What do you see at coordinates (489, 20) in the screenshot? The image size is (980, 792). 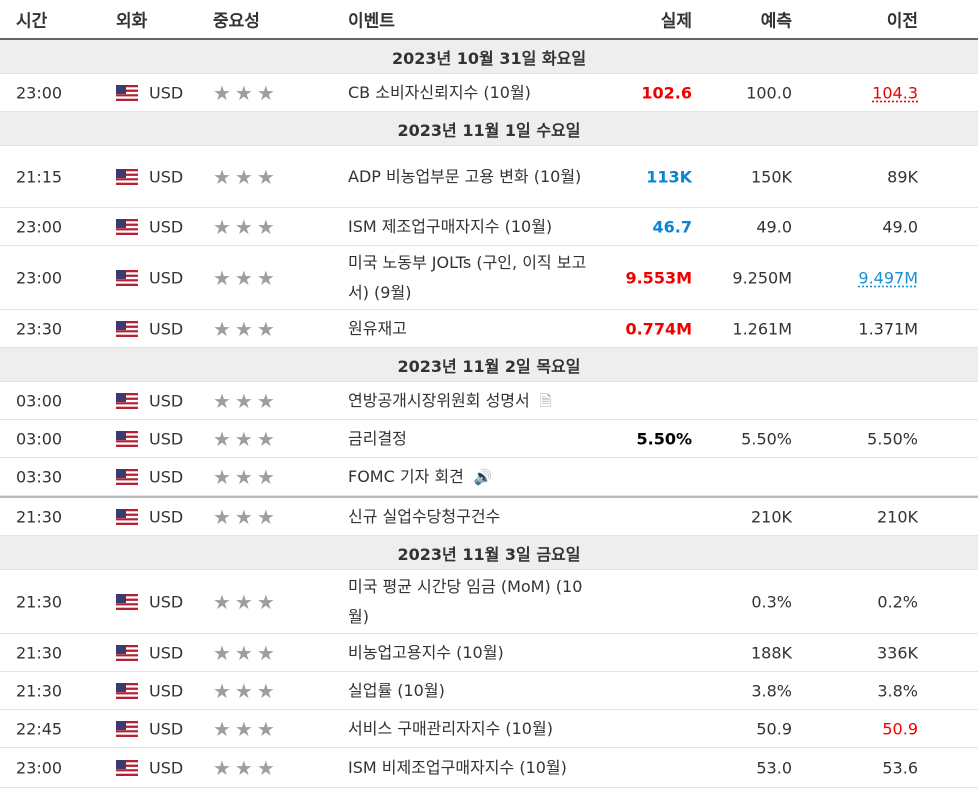 I see `table-header: 시간 외화 중요성 이벤트 실제 예측 이전` at bounding box center [489, 20].